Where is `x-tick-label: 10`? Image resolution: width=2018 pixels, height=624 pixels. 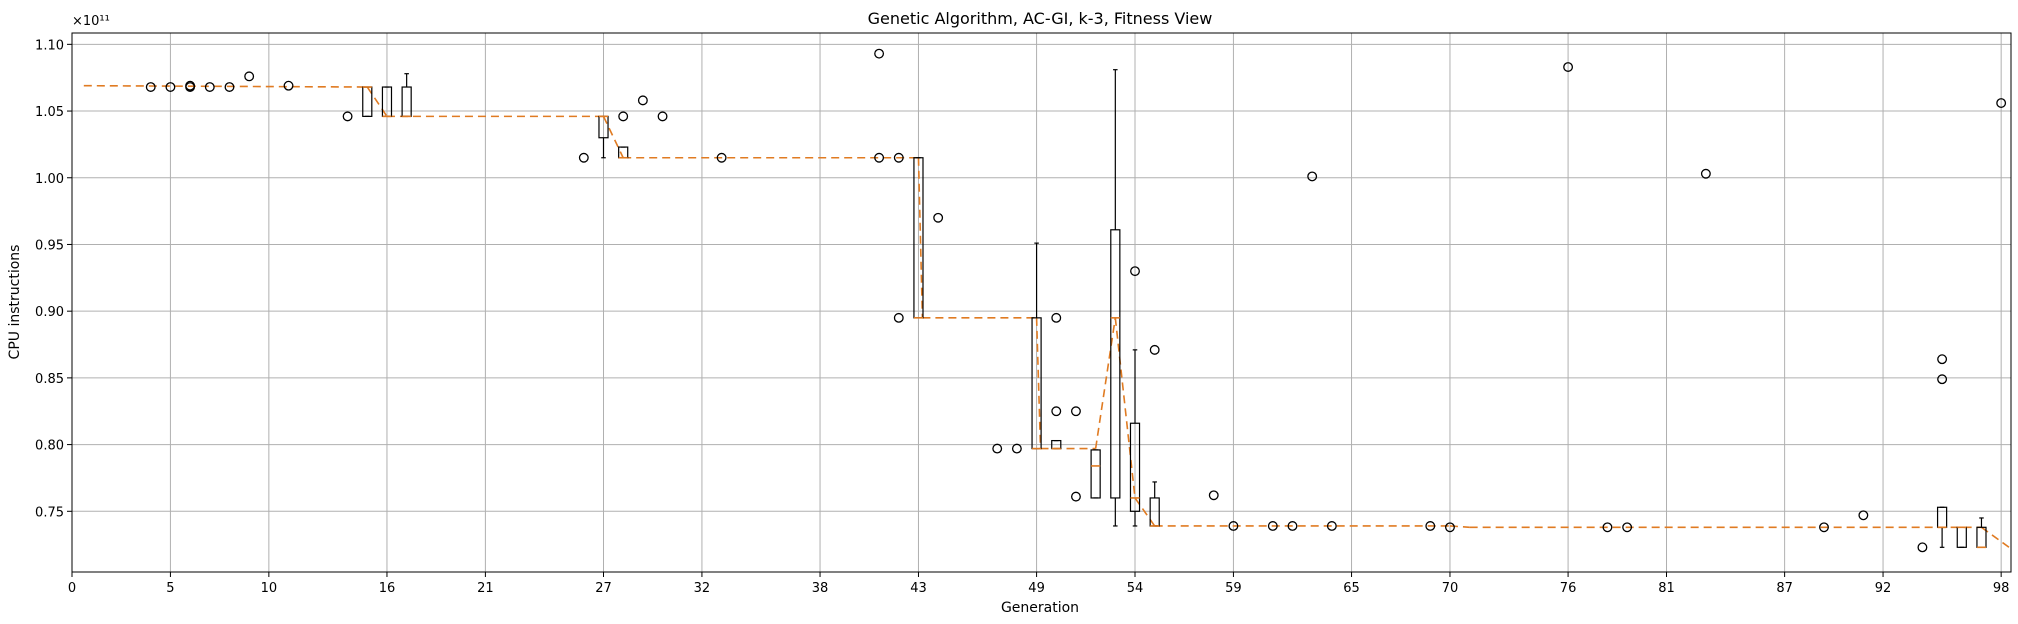 x-tick-label: 10 is located at coordinates (269, 588).